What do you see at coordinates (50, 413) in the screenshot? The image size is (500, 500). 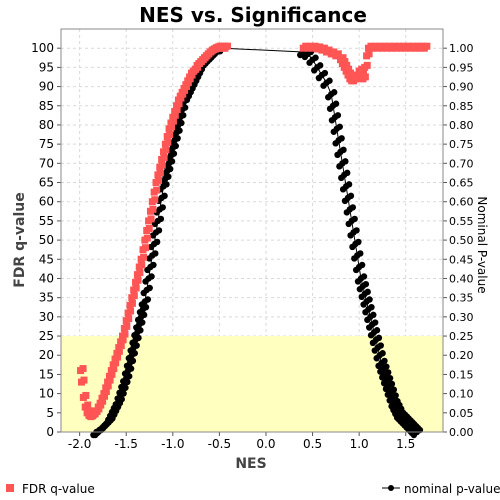 I see `y-left-tick-label: 5` at bounding box center [50, 413].